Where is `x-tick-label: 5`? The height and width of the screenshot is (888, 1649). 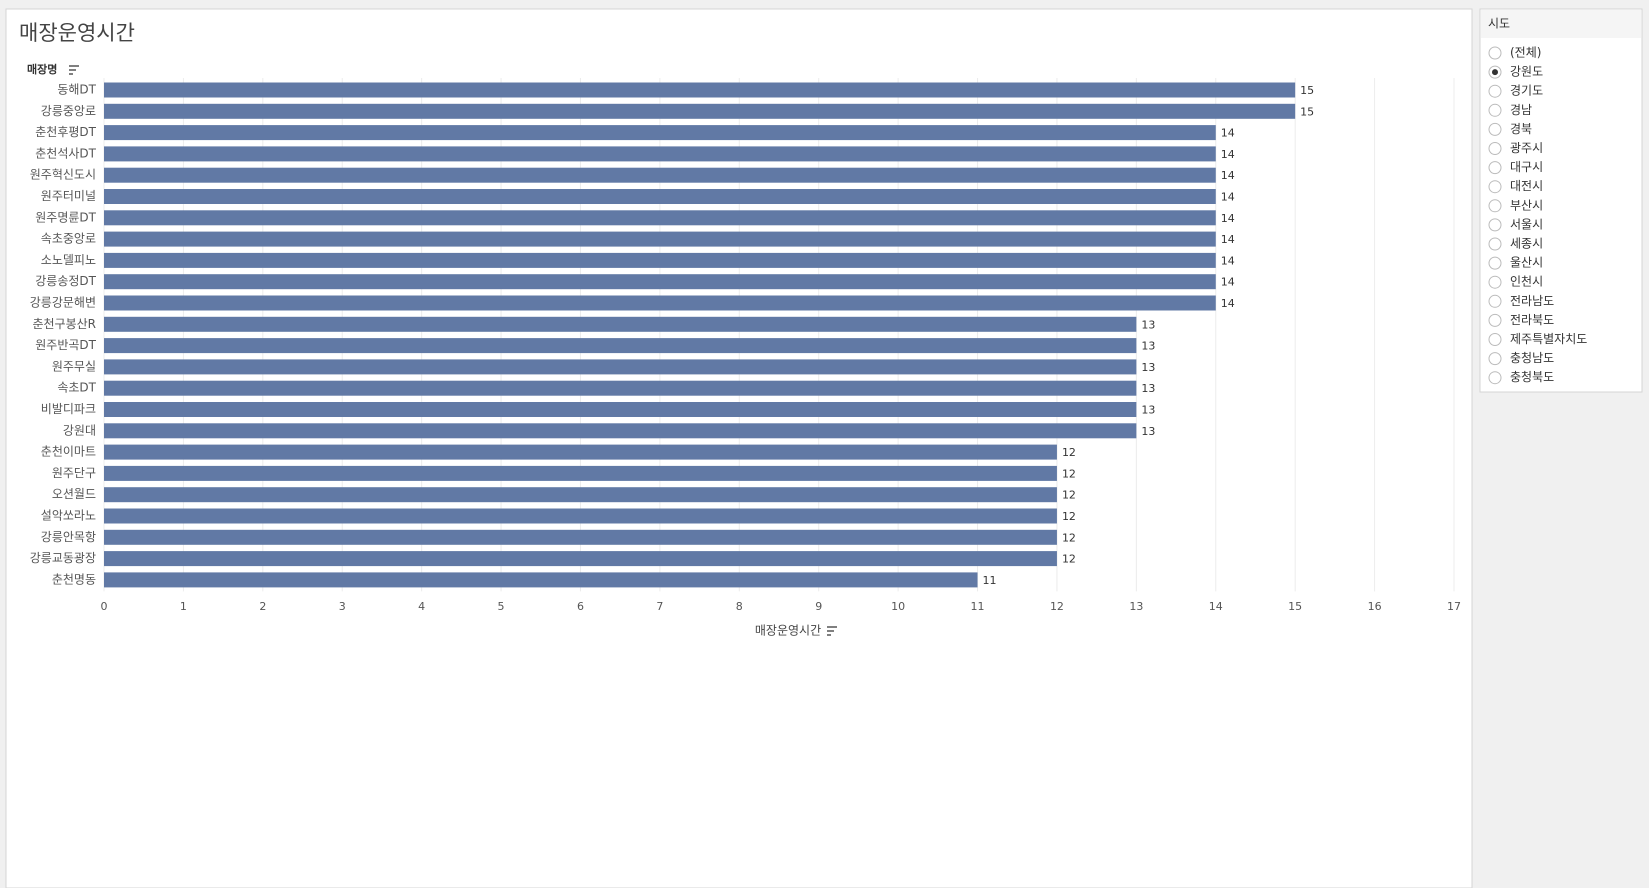 x-tick-label: 5 is located at coordinates (501, 606).